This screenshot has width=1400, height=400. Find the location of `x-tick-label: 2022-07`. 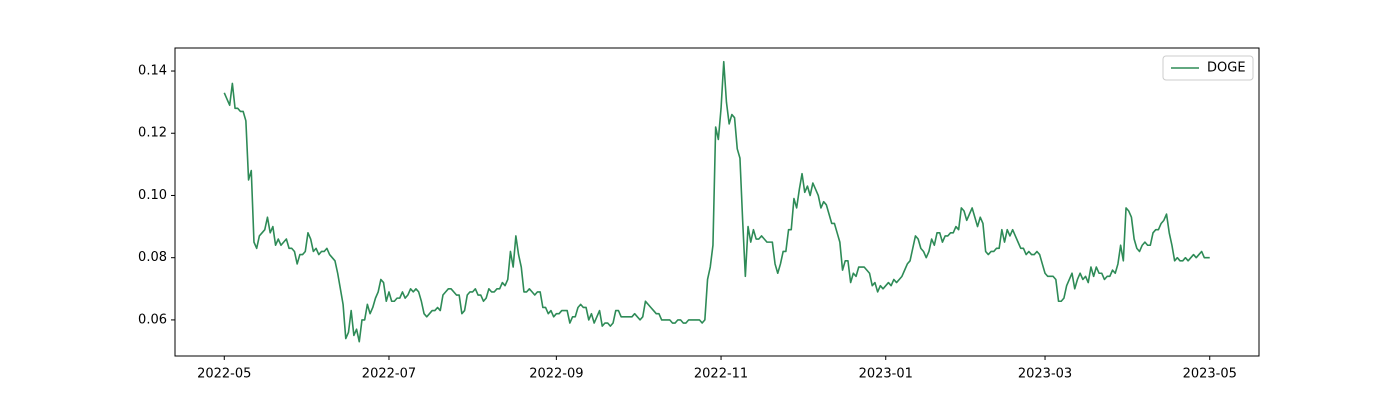

x-tick-label: 2022-07 is located at coordinates (389, 374).